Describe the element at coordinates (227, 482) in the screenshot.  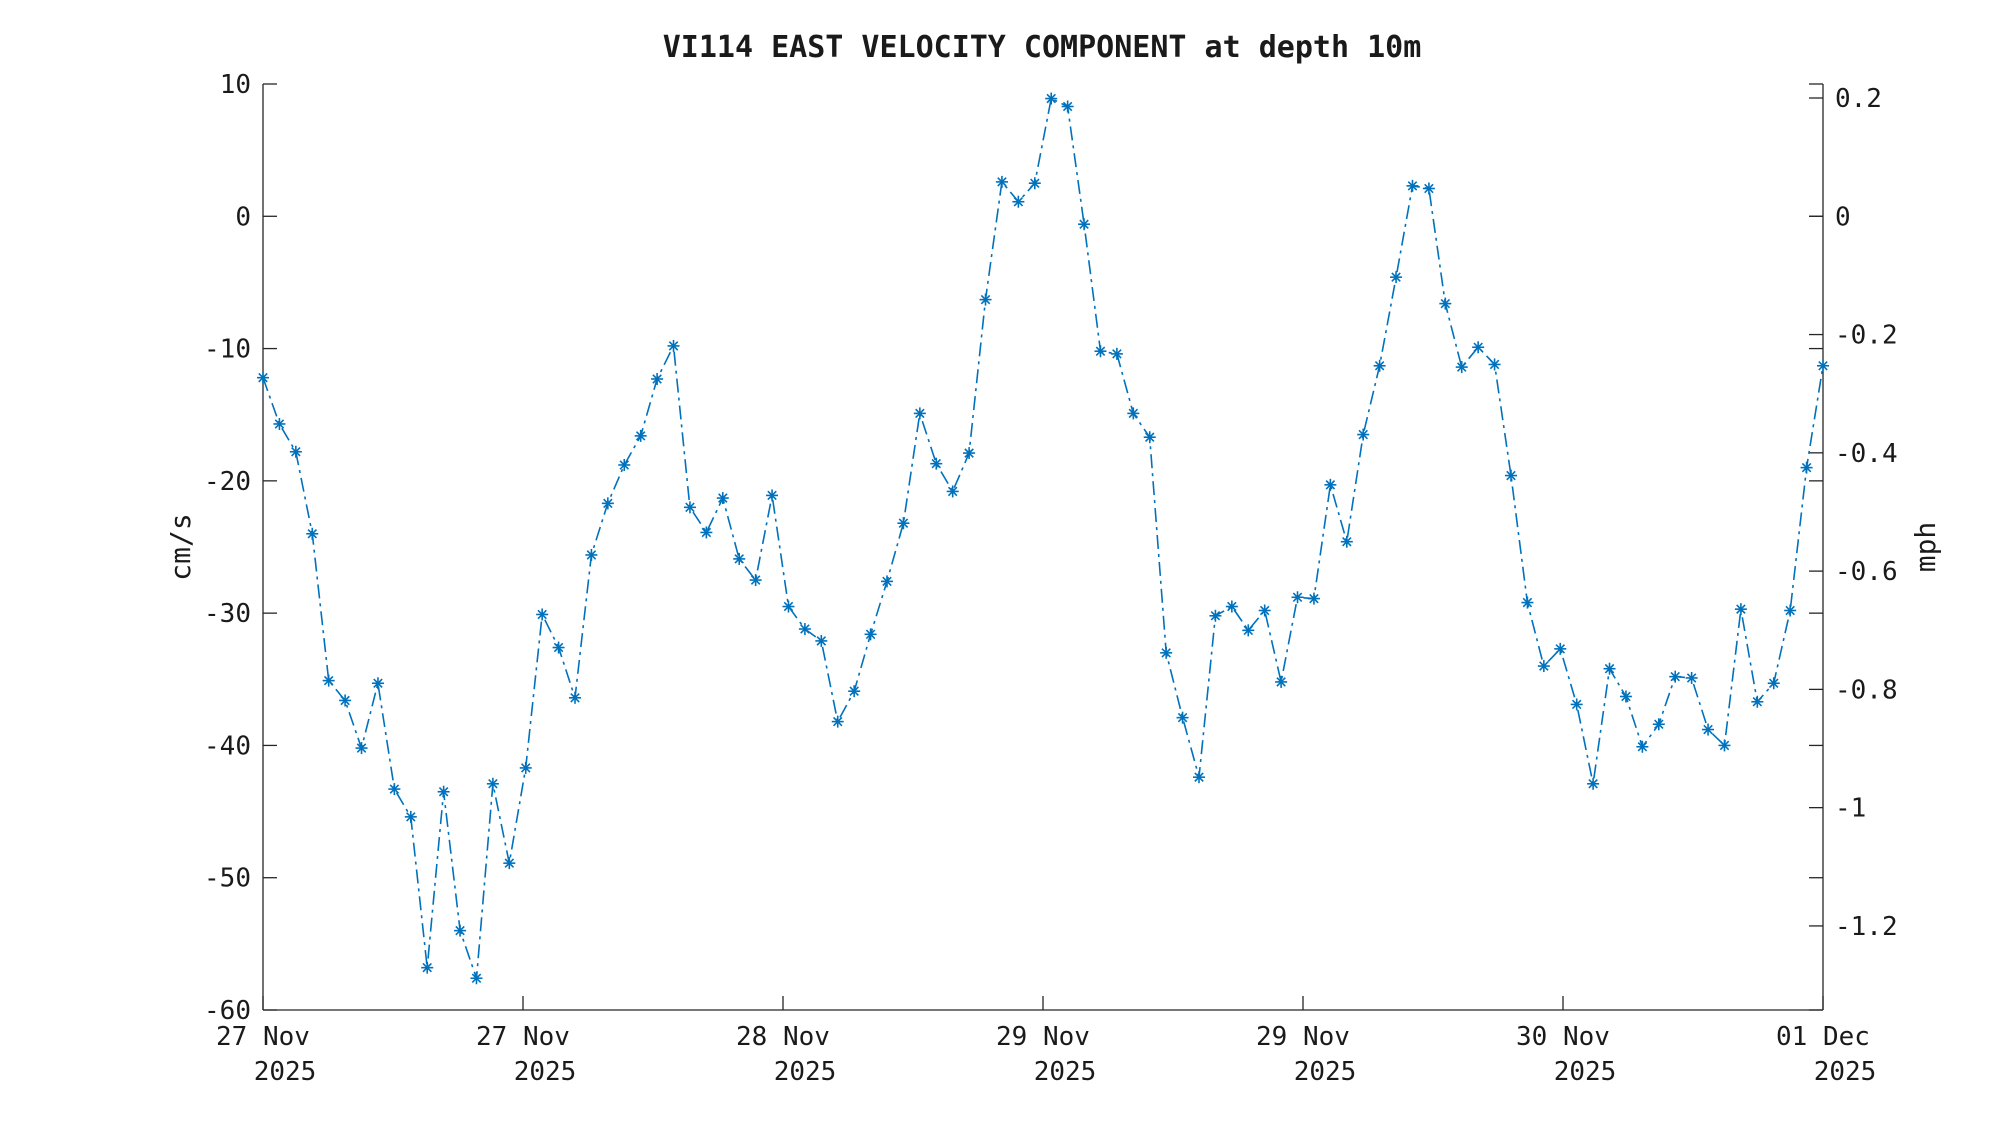
I see `left-y-tick-label: -20` at that location.